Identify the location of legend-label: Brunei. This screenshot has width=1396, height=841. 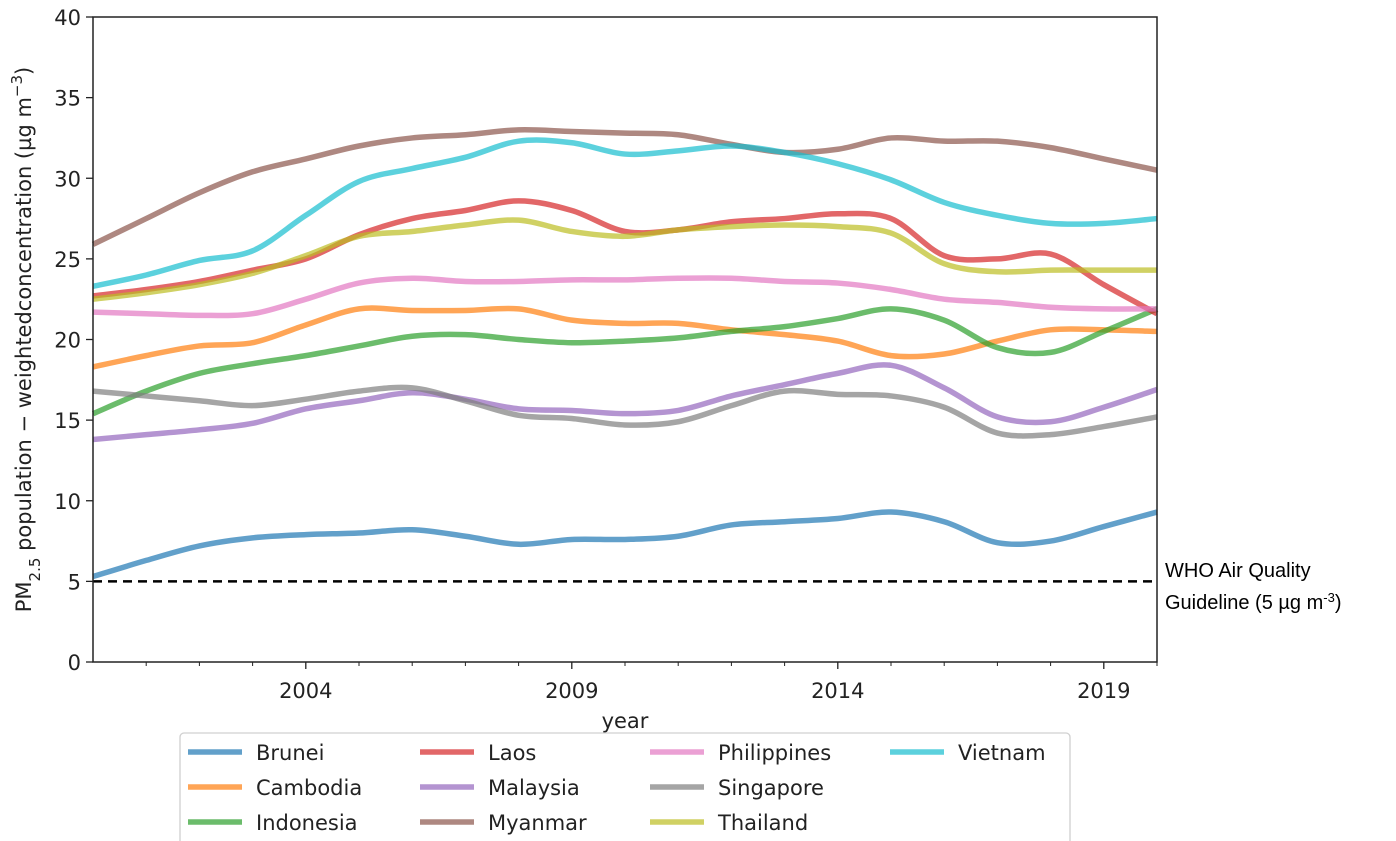
(290, 753).